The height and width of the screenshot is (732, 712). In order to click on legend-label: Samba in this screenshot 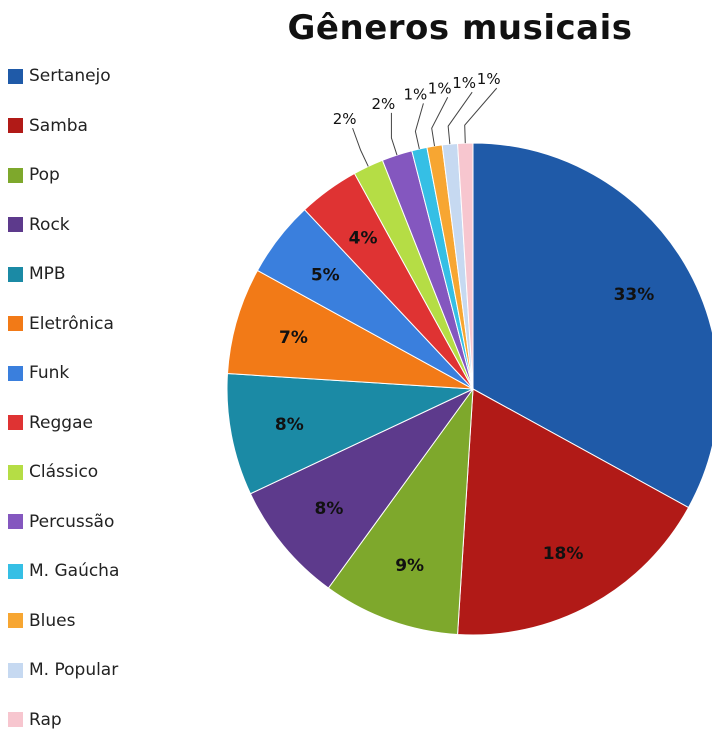, I will do `click(58, 125)`.